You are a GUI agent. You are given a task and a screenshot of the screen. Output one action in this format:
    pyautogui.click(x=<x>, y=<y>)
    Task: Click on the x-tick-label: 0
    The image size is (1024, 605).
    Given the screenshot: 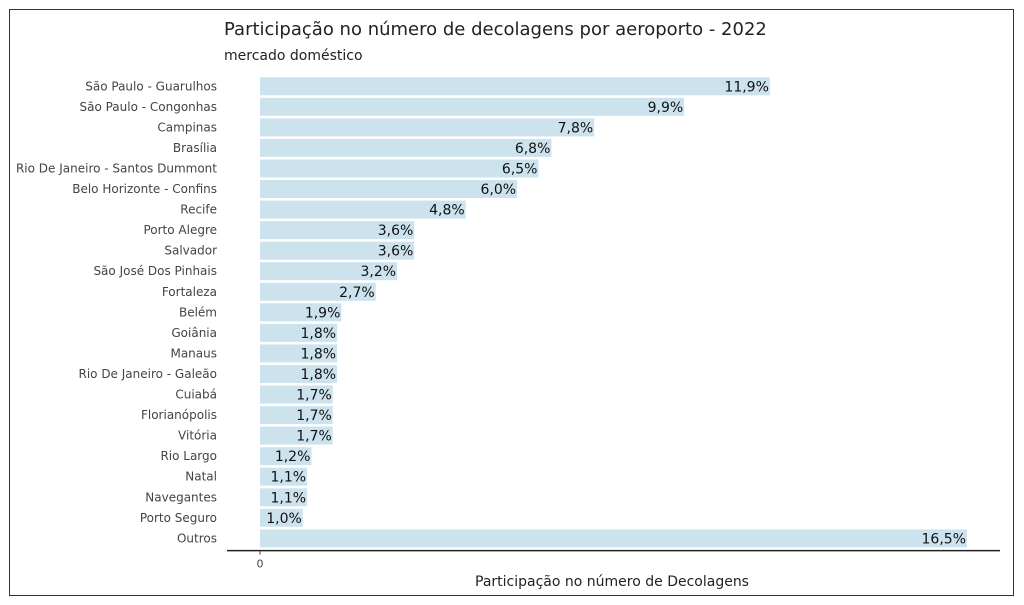 What is the action you would take?
    pyautogui.click(x=260, y=564)
    